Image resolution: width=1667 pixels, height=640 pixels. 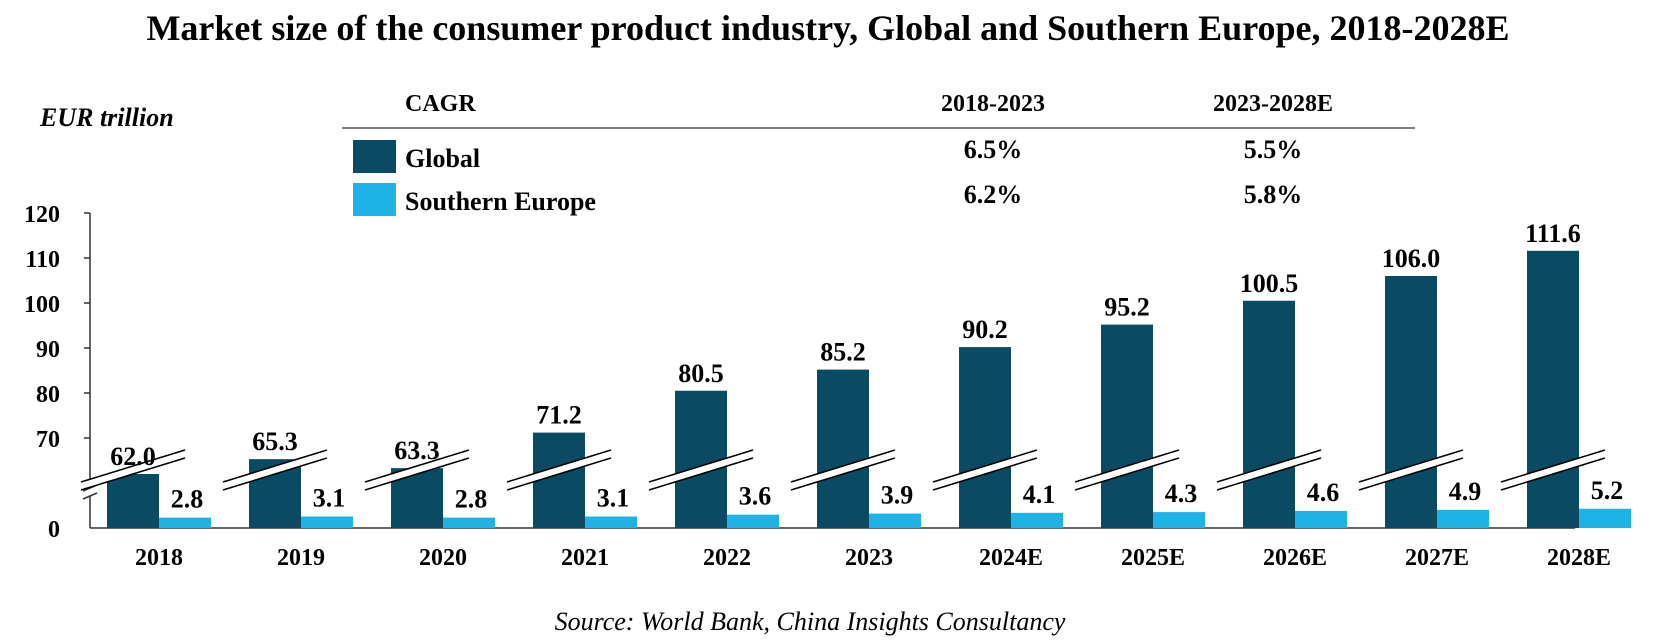 What do you see at coordinates (442, 158) in the screenshot?
I see `legend-label-global: Global` at bounding box center [442, 158].